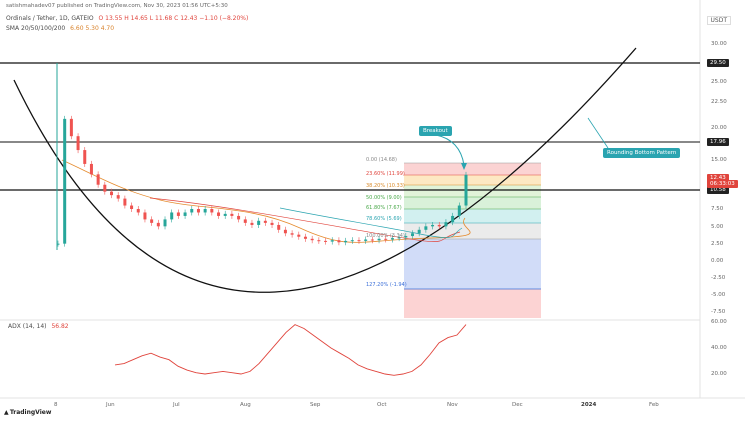 Image resolution: width=745 pixels, height=422 pixels. What do you see at coordinates (27, 326) in the screenshot?
I see `adx-label: ADX (14, 14)` at bounding box center [27, 326].